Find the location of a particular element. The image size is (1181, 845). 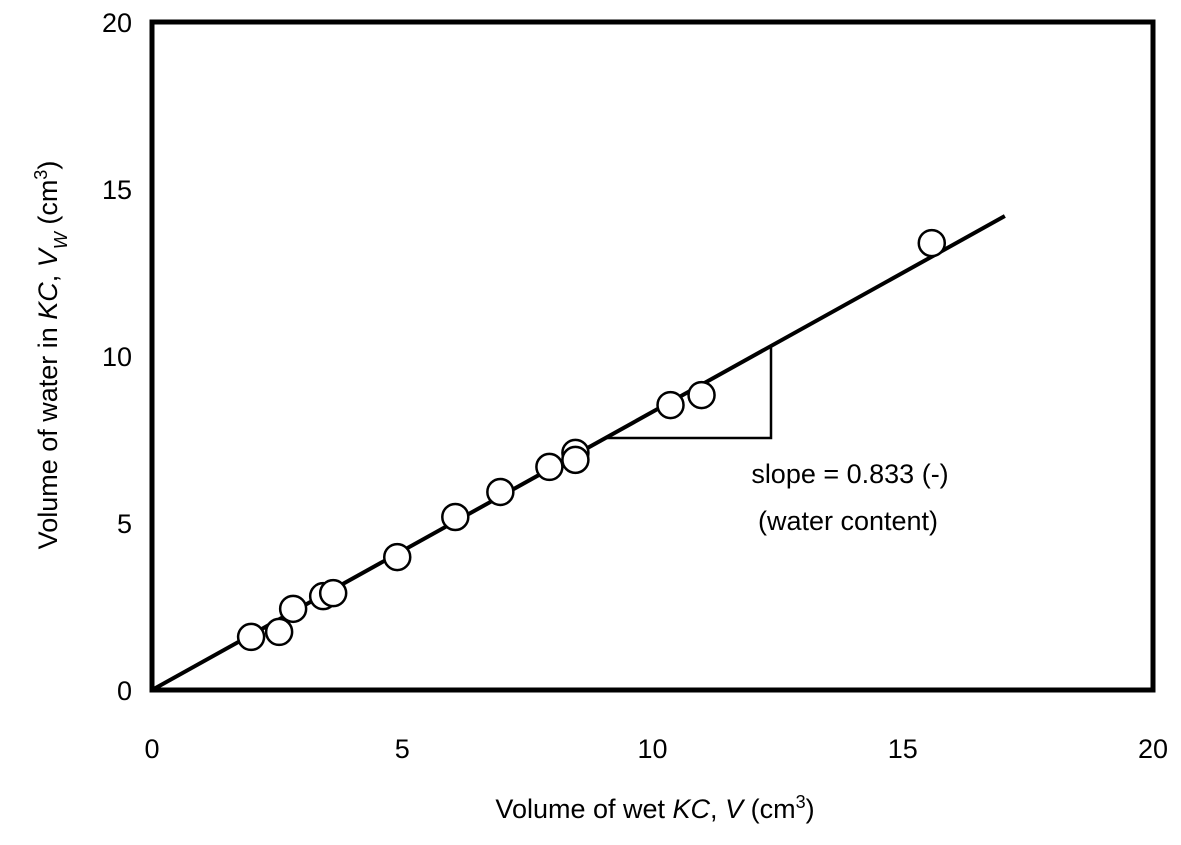

slope-triangle is located at coordinates (690, 393).